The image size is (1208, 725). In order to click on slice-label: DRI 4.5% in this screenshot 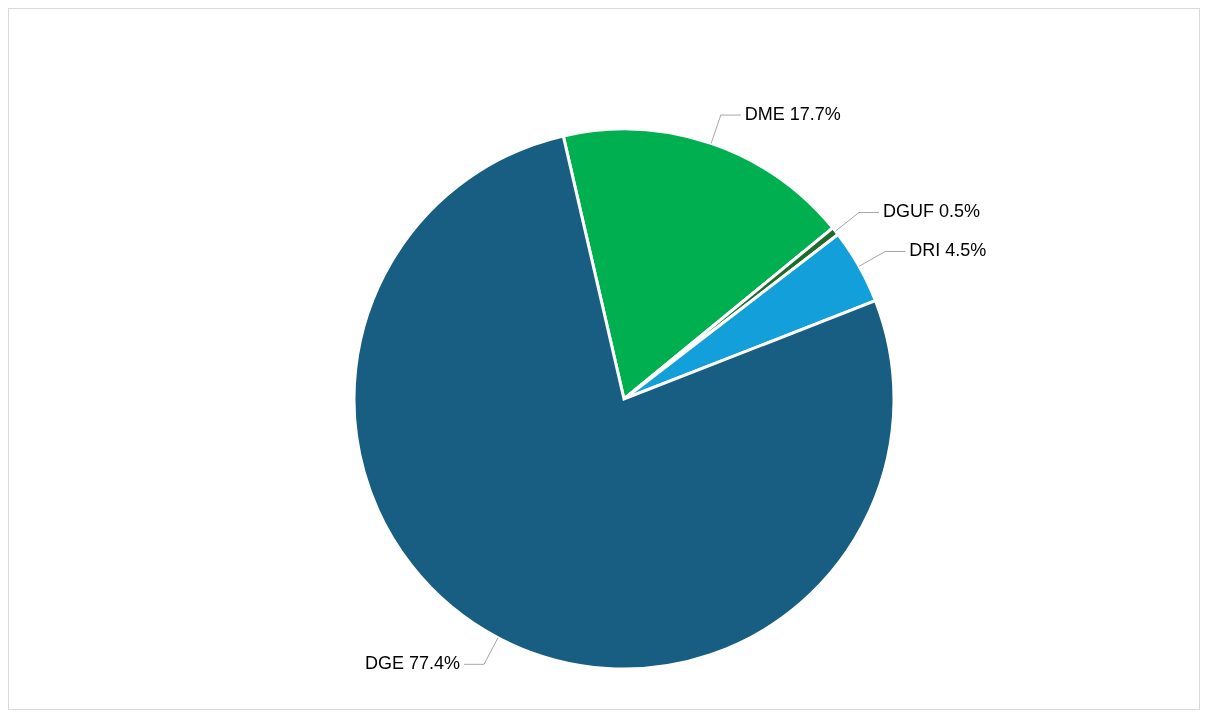, I will do `click(948, 250)`.